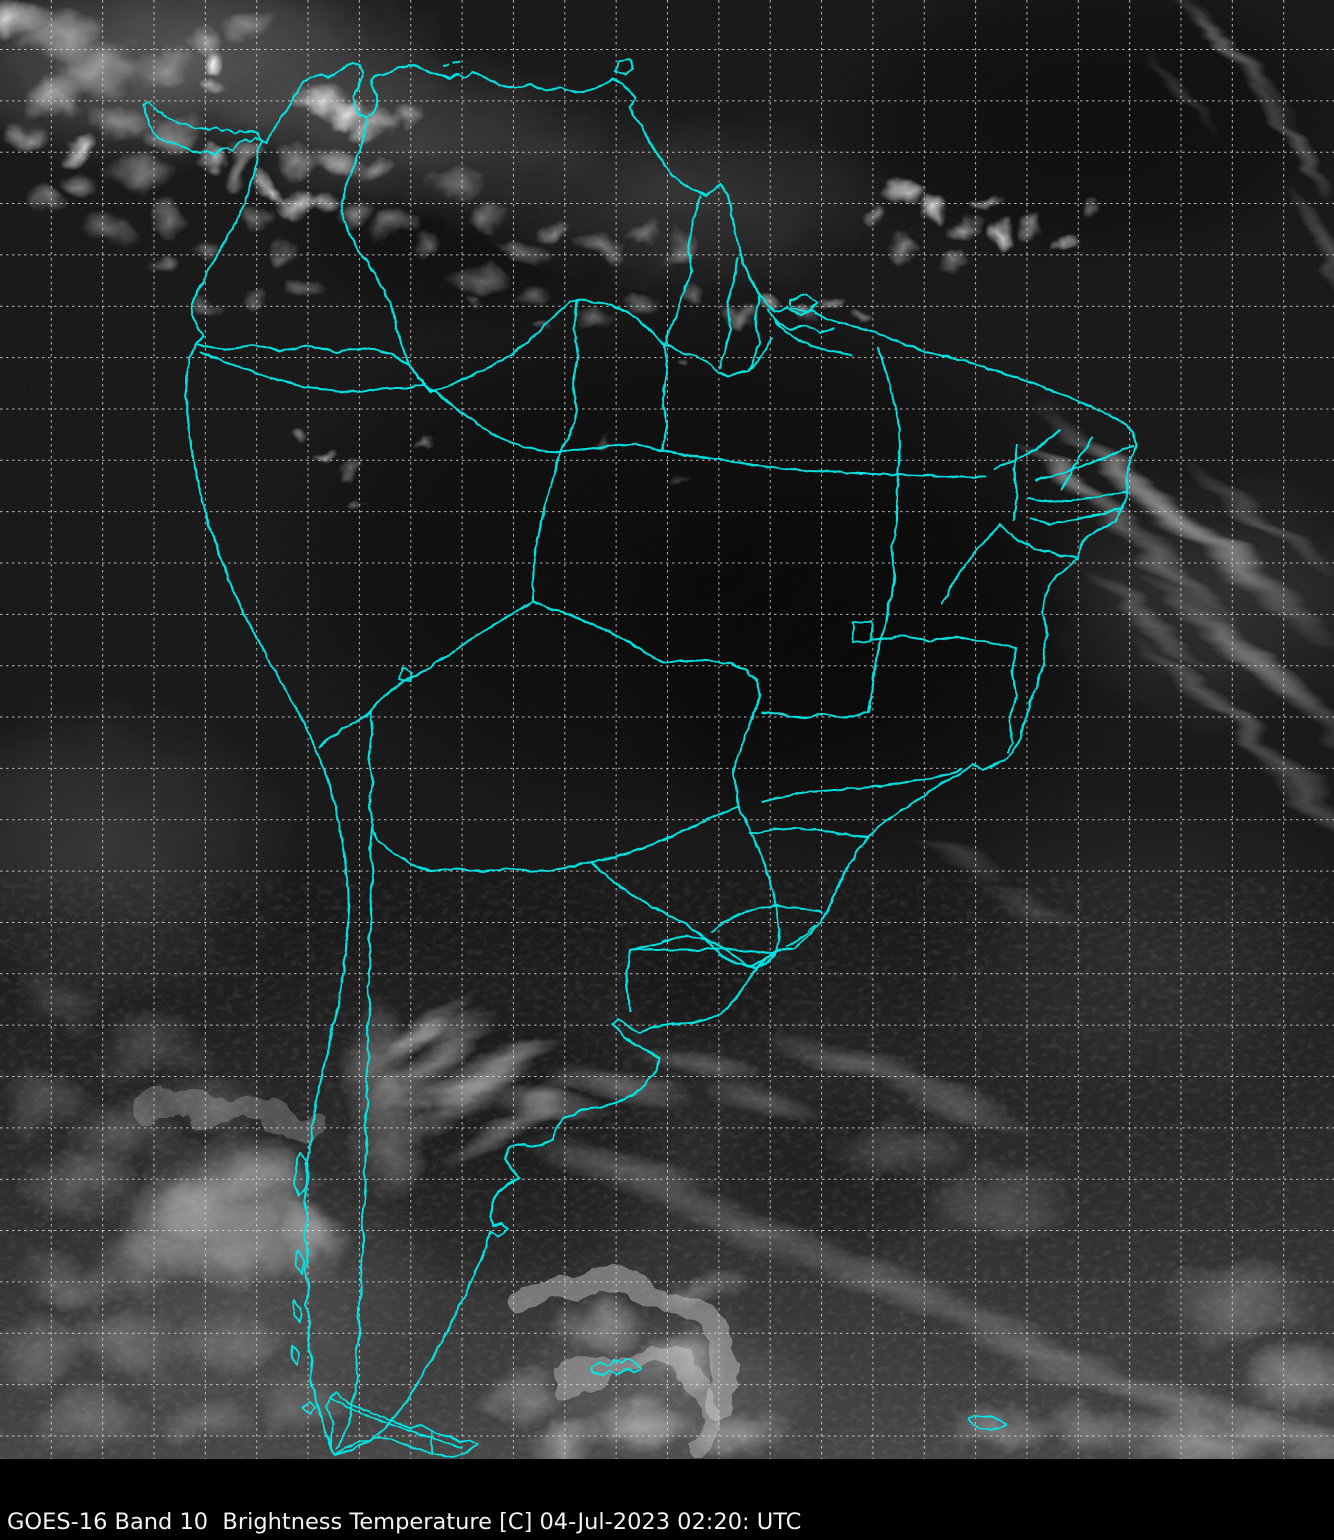 This screenshot has width=1334, height=1540. Describe the element at coordinates (482, 850) in the screenshot. I see `border-bolivia-argentina` at that location.